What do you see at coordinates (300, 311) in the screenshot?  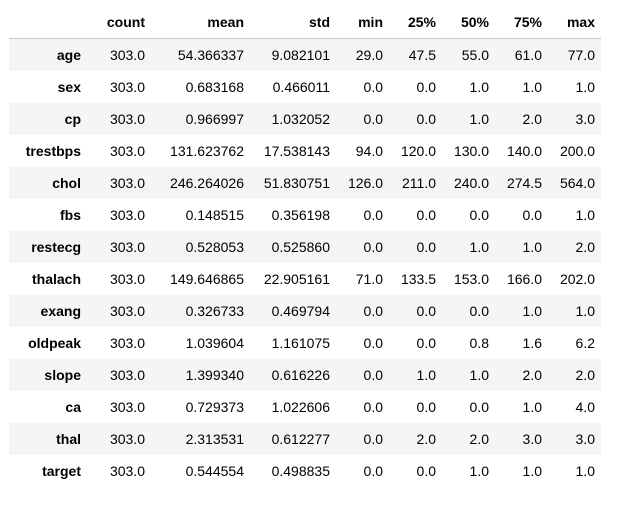 I see `cell-std: 0.469794` at bounding box center [300, 311].